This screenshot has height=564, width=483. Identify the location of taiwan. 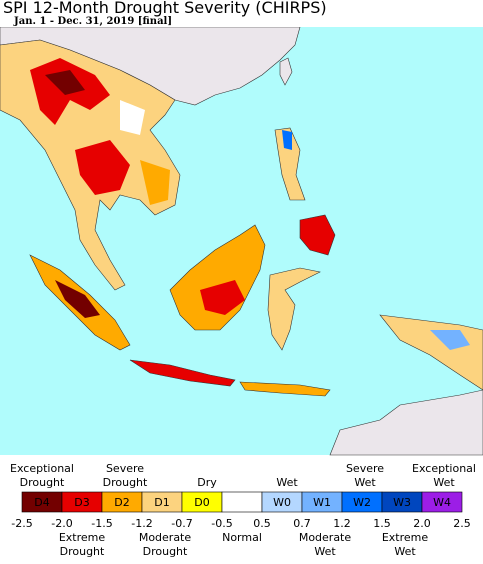
(286, 71).